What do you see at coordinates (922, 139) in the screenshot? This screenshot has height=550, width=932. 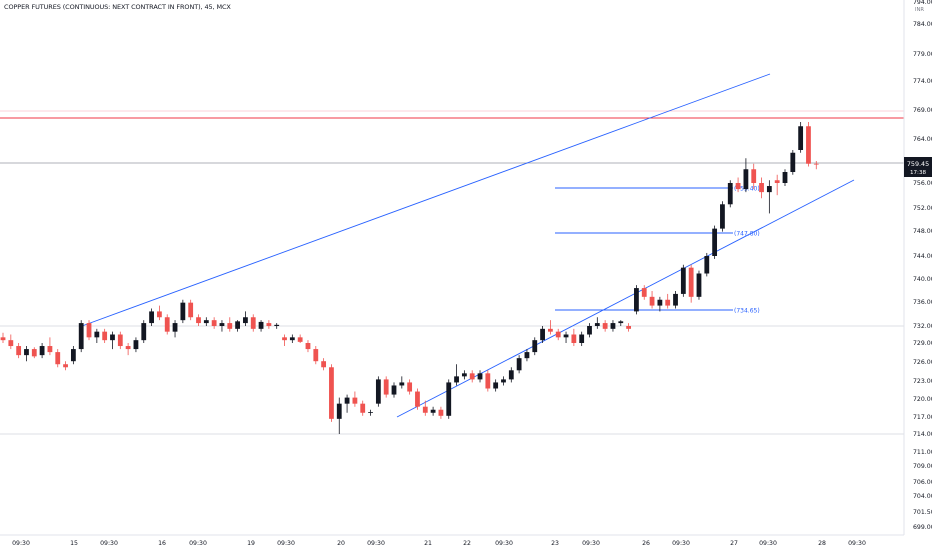 I see `y-tick-label: 764.00` at bounding box center [922, 139].